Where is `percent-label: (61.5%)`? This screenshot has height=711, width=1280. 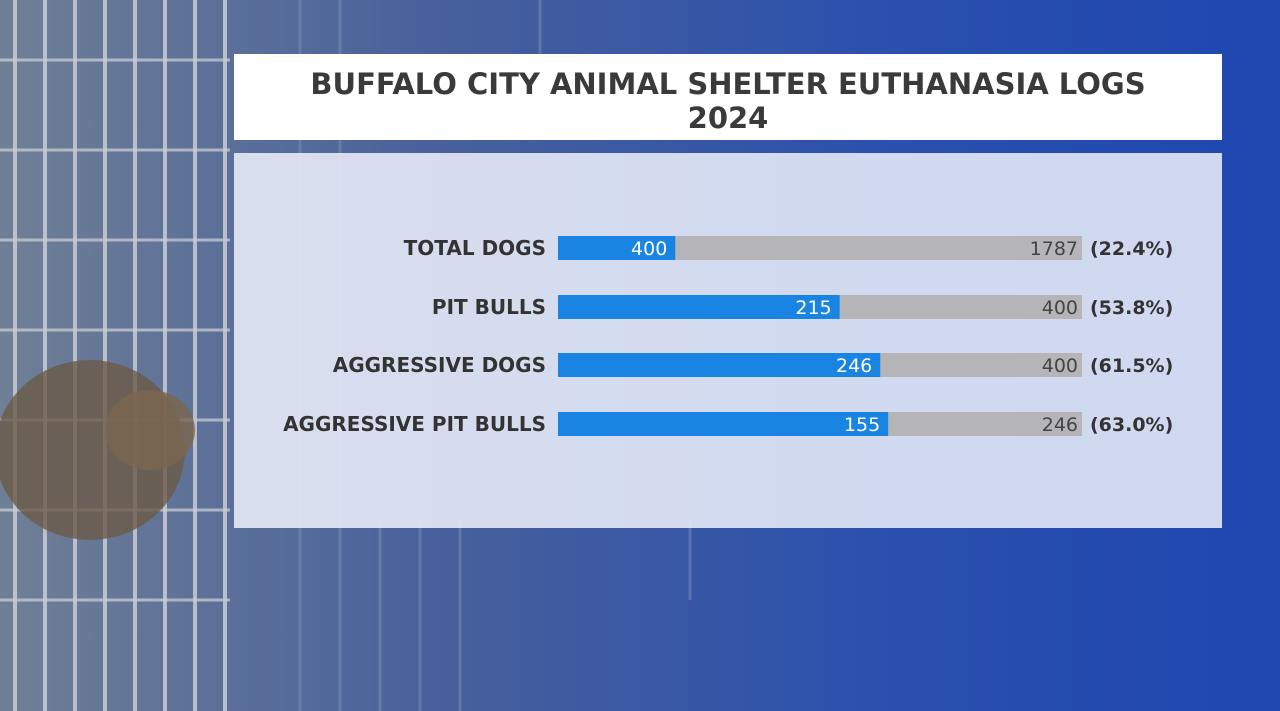
percent-label: (61.5%) is located at coordinates (1131, 366).